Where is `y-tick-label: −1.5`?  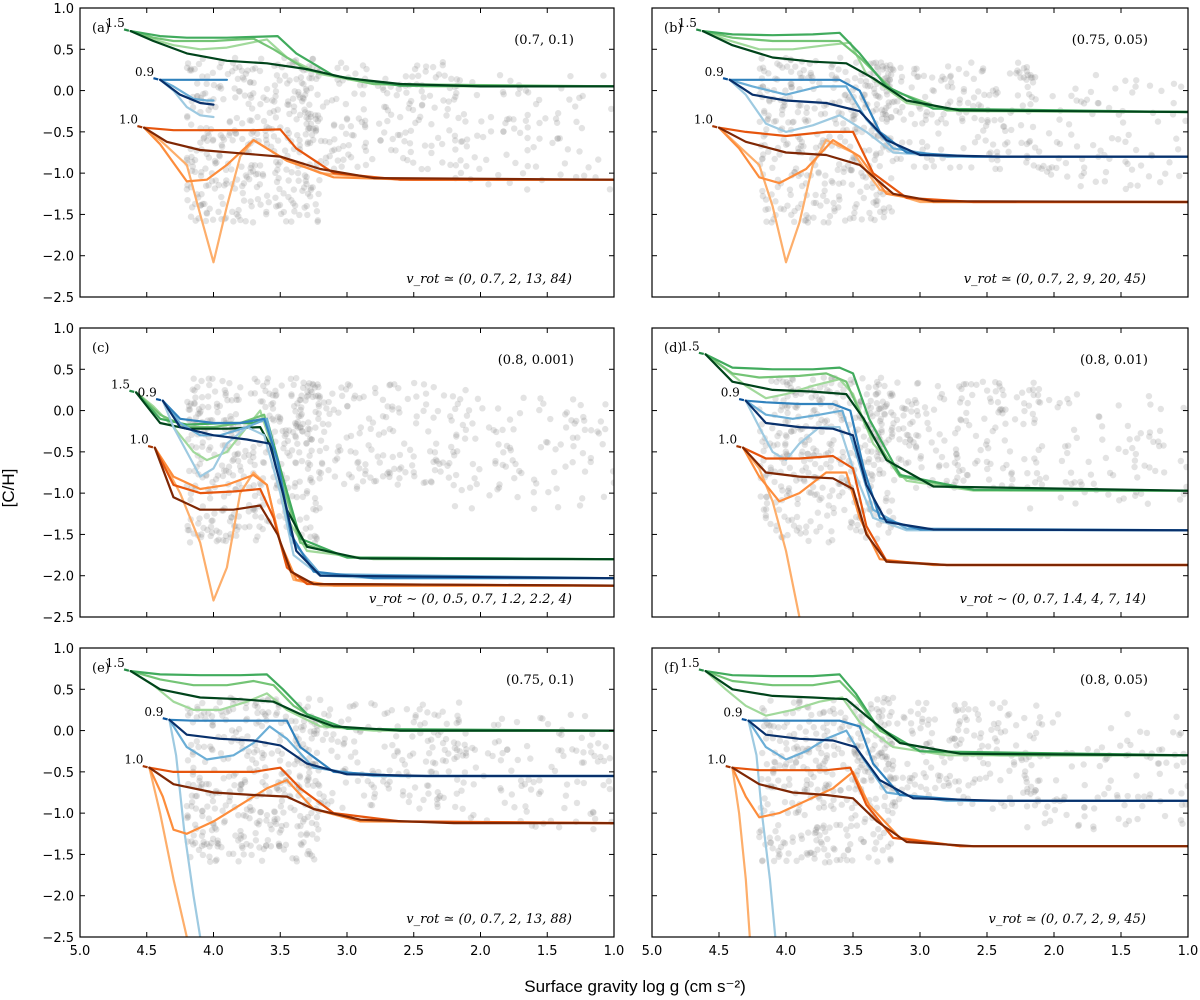
y-tick-label: −1.5 is located at coordinates (58, 535).